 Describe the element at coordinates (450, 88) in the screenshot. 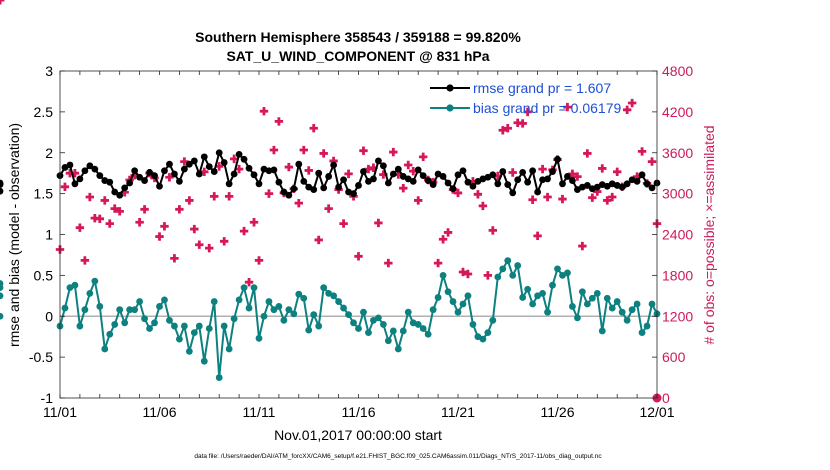

I see `legend-rmse-marker` at that location.